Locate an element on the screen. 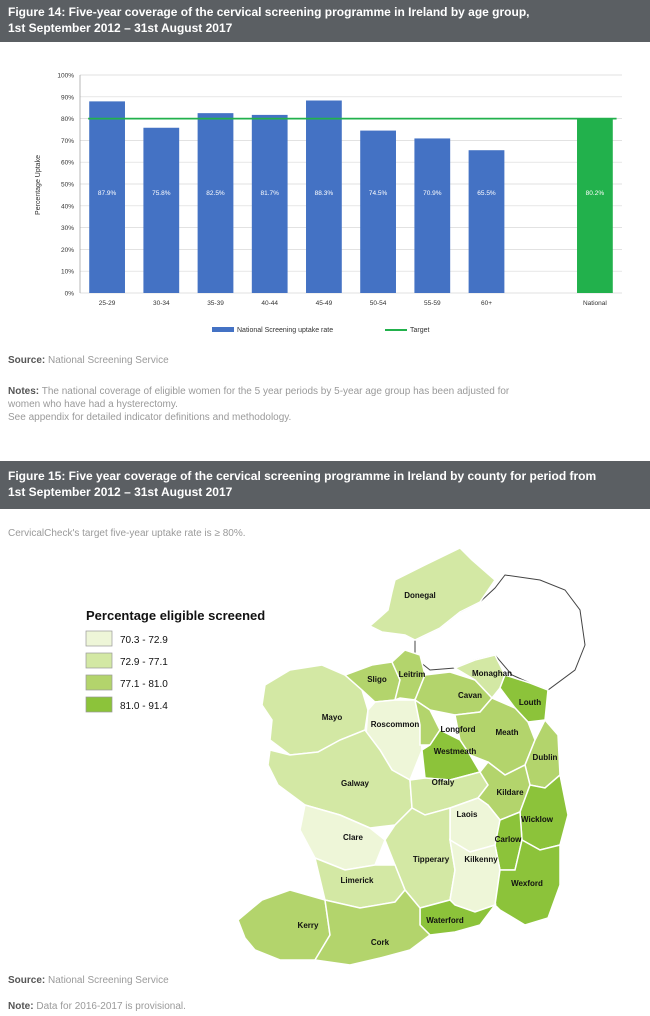  label-mayo: Mayo is located at coordinates (332, 717).